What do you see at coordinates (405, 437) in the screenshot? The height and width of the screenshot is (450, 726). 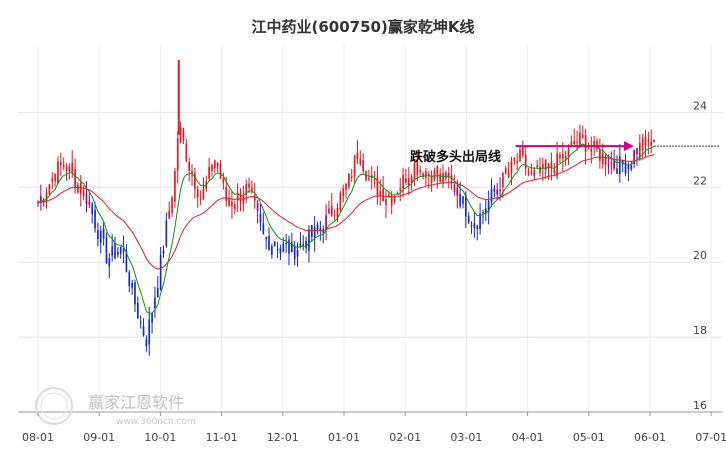 I see `x-tick-label: 02-01` at bounding box center [405, 437].